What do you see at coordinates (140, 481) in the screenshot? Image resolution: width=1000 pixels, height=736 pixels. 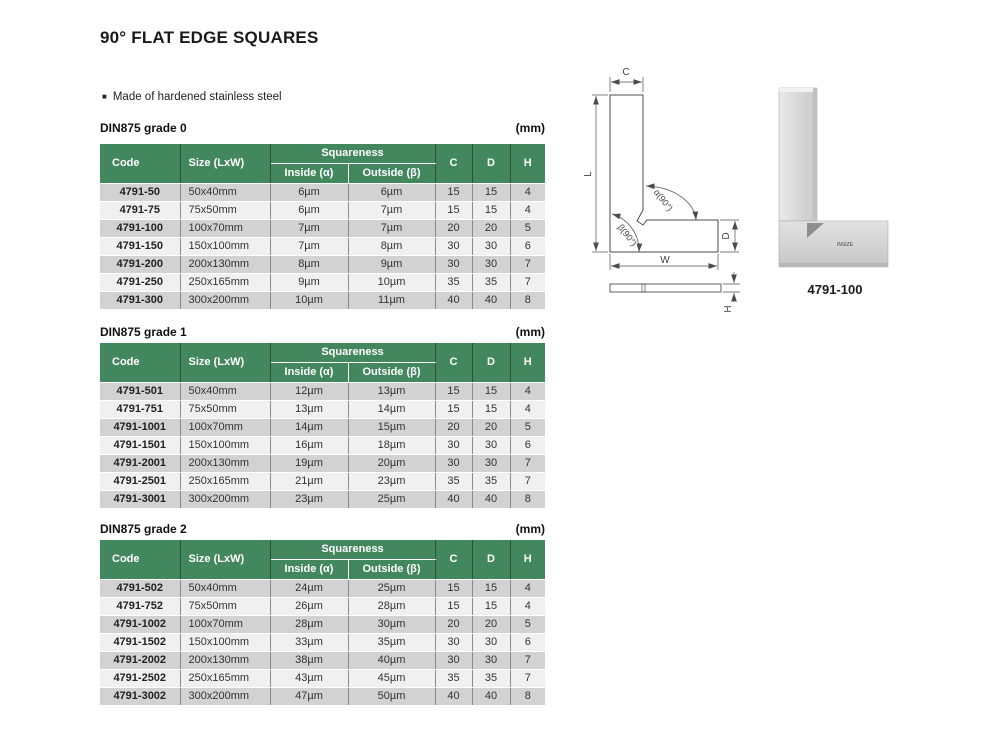 I see `cell-code: 4791-2501` at bounding box center [140, 481].